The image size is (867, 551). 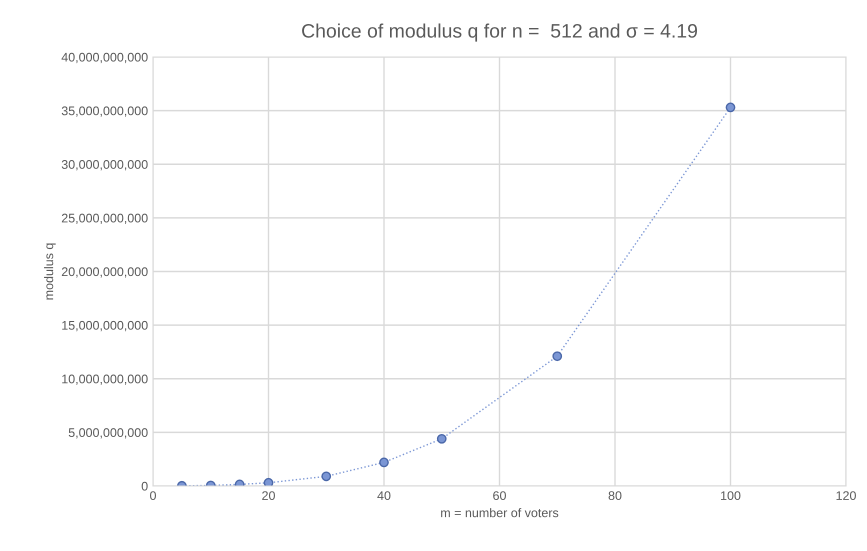 I want to click on x-tick-label: 120, so click(x=846, y=495).